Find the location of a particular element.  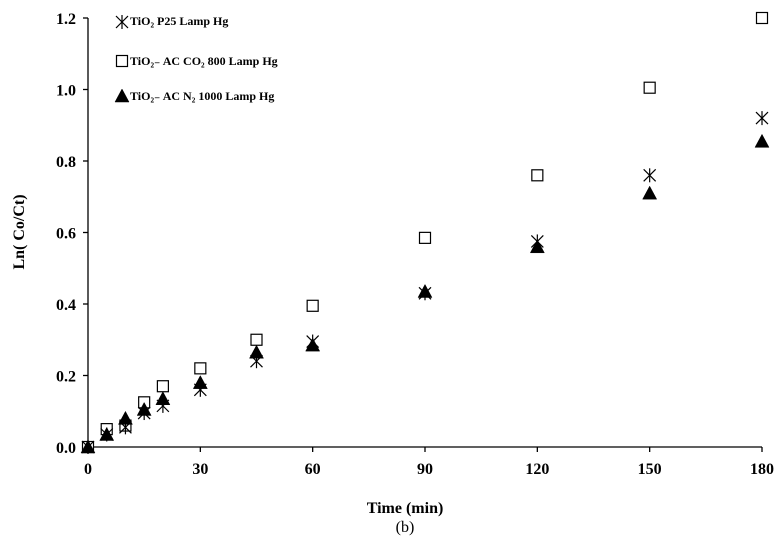

legend-item: TiO₂ P25 Lamp Hg is located at coordinates (171, 21).